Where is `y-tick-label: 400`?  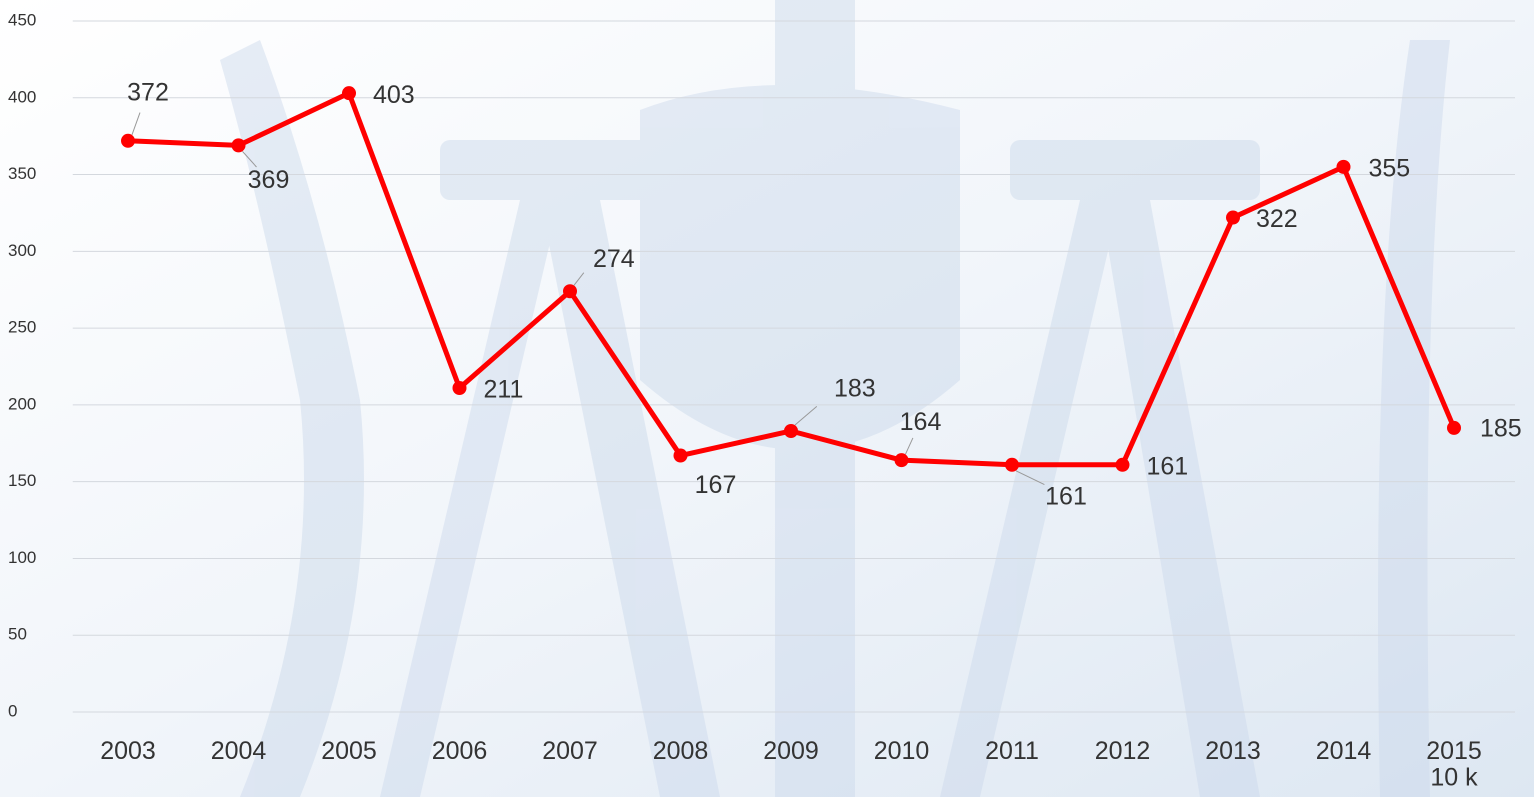
y-tick-label: 400 is located at coordinates (22, 96).